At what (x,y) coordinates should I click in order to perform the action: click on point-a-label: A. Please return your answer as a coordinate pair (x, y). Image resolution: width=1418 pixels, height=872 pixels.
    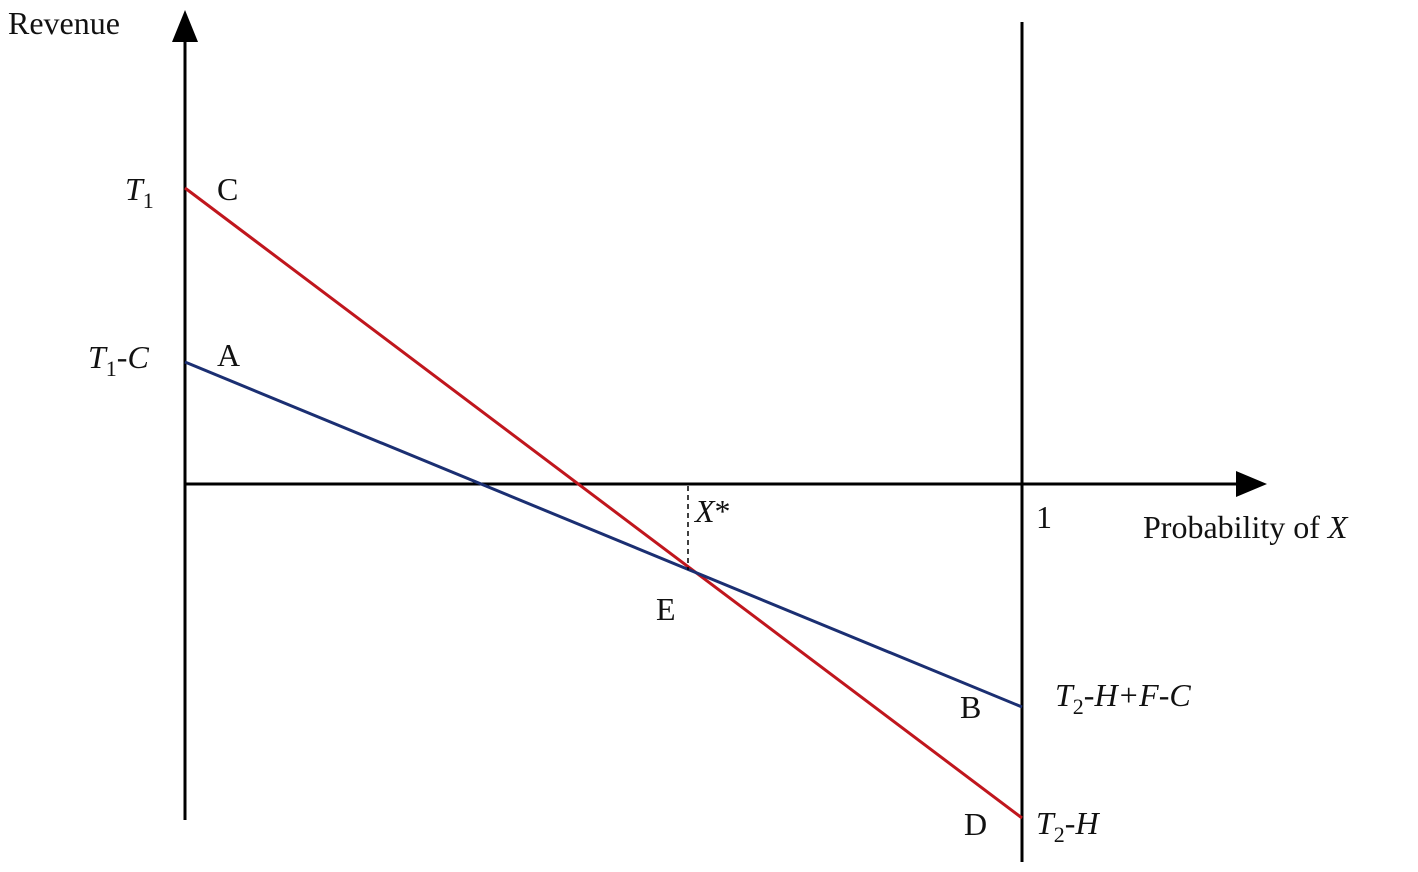
    Looking at the image, I should click on (228, 355).